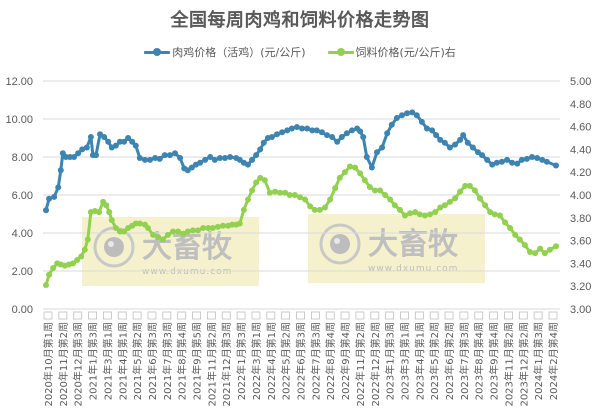  Describe the element at coordinates (538, 361) in the screenshot. I see `x-tick-label: 2024年1月第3周` at that location.